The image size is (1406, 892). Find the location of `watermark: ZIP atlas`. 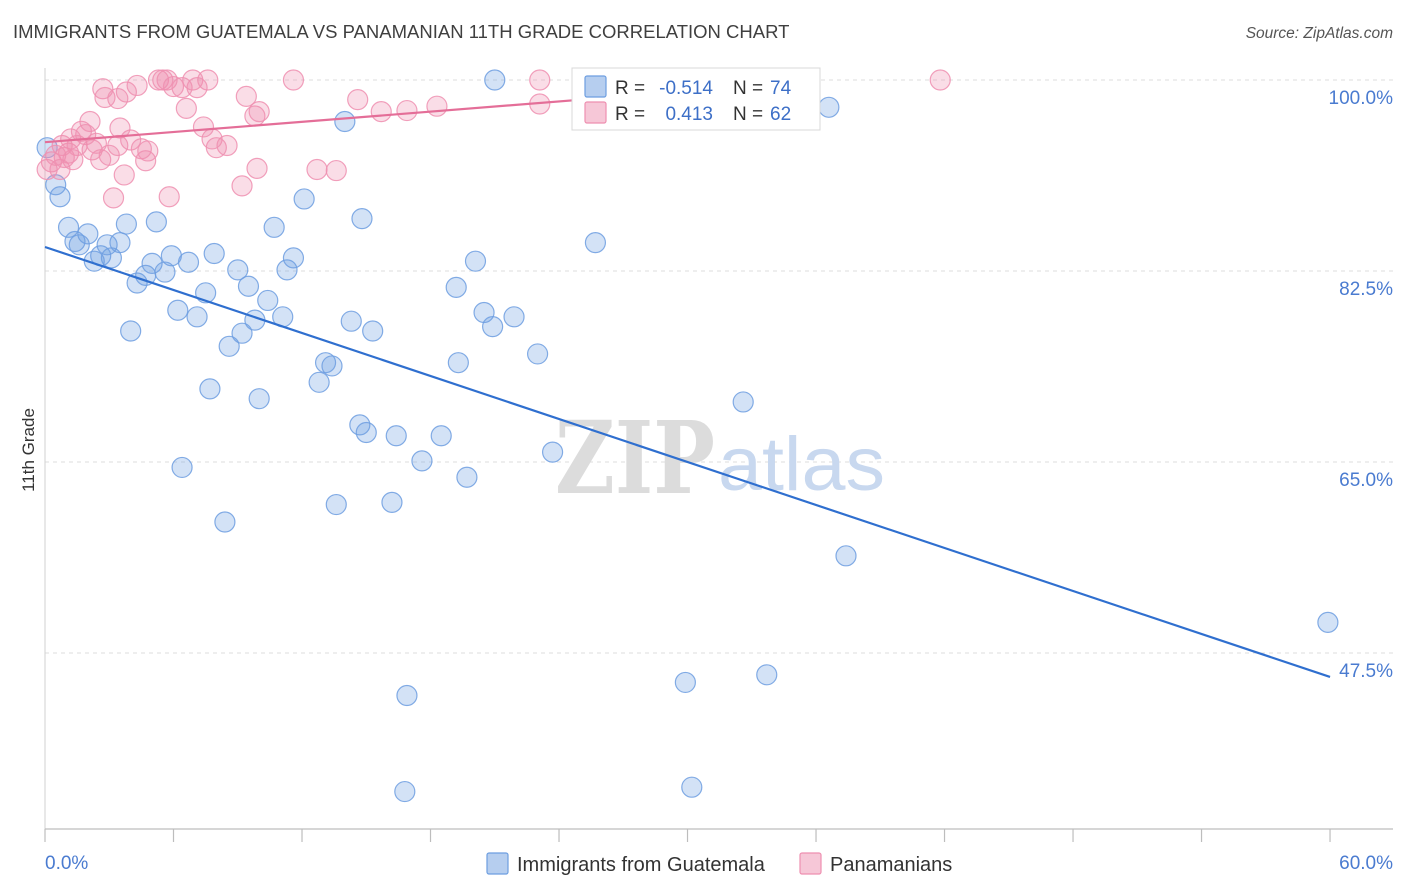

watermark: ZIP atlas is located at coordinates (720, 458).